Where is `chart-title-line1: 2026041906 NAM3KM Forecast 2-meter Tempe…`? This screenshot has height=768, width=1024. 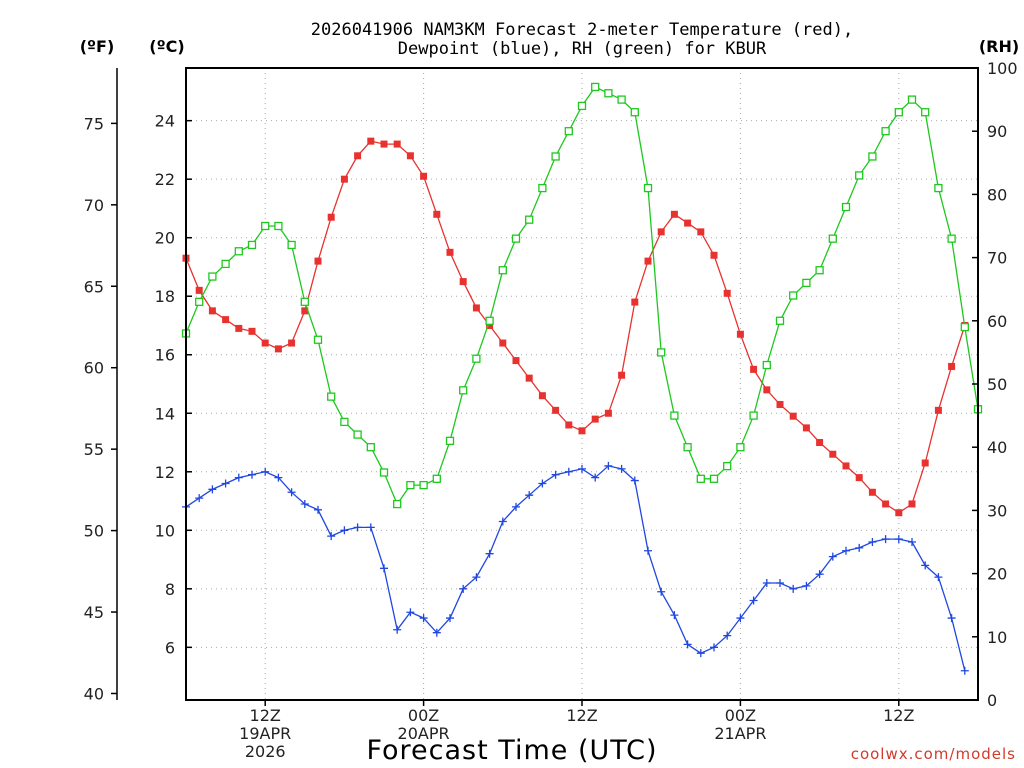 chart-title-line1: 2026041906 NAM3KM Forecast 2-meter Tempe… is located at coordinates (582, 30).